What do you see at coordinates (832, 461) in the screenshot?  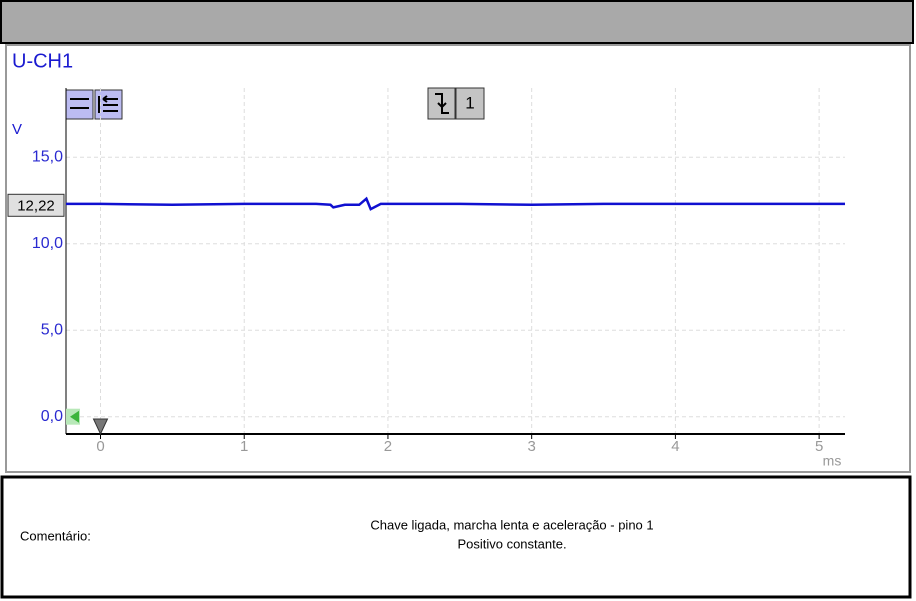 I see `x-unit: ms` at bounding box center [832, 461].